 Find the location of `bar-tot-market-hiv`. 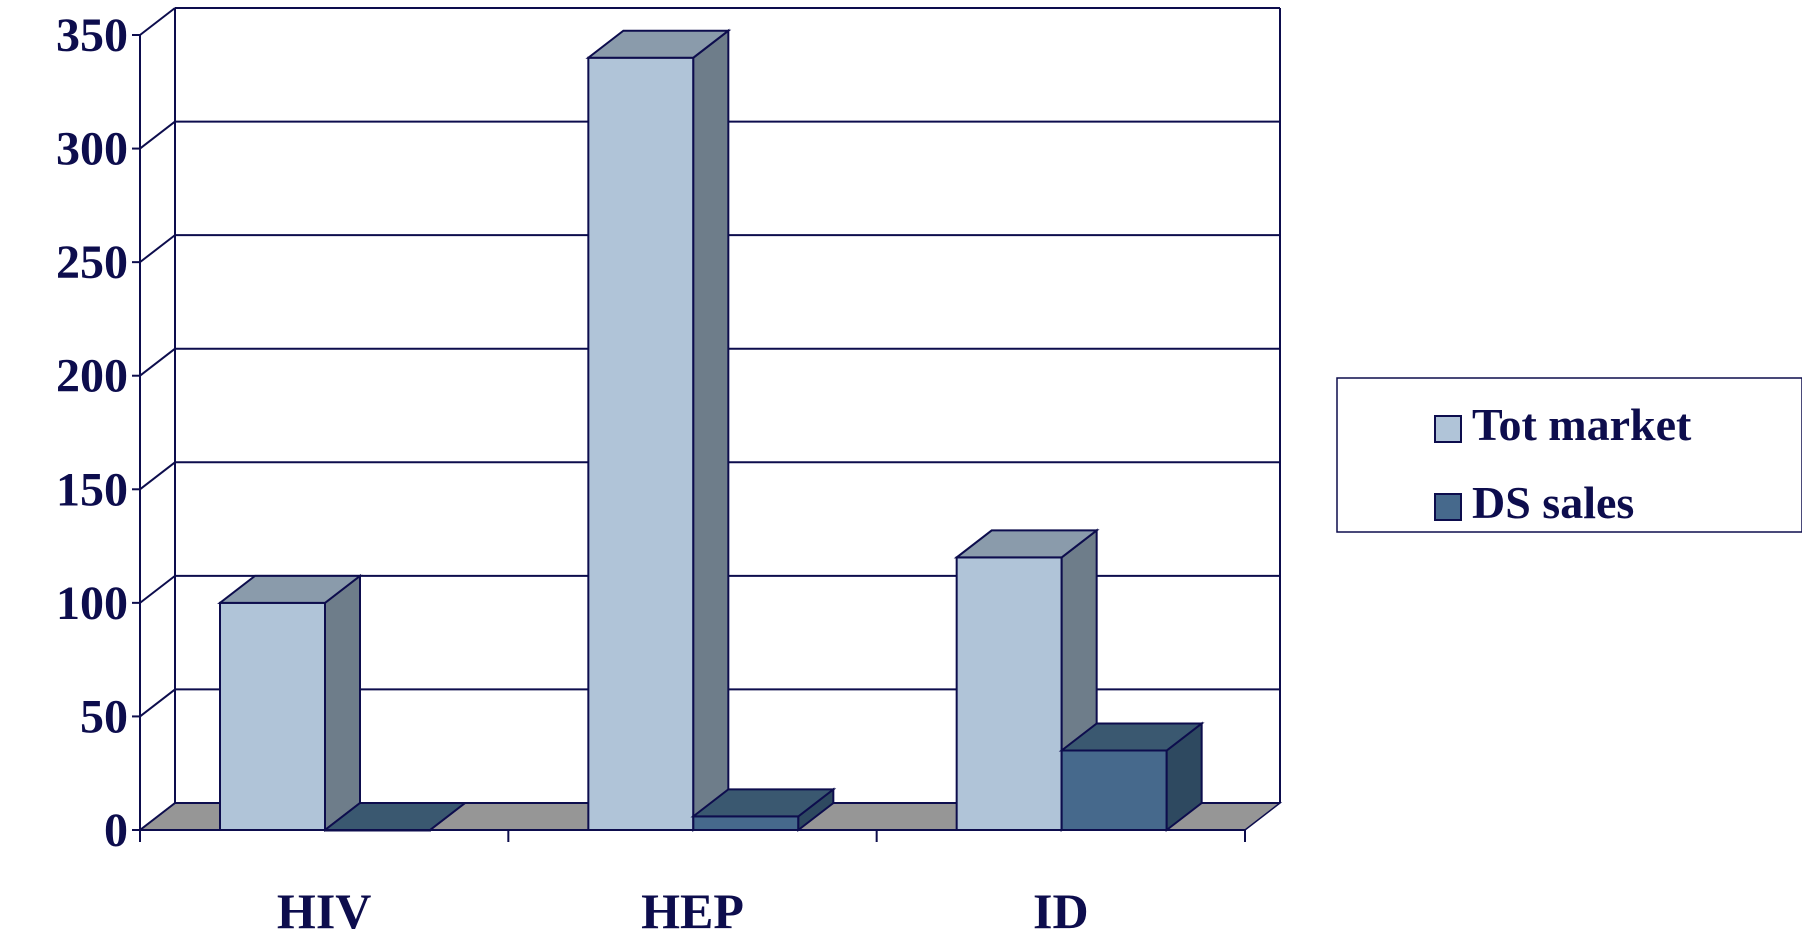

bar-tot-market-hiv is located at coordinates (290, 703).